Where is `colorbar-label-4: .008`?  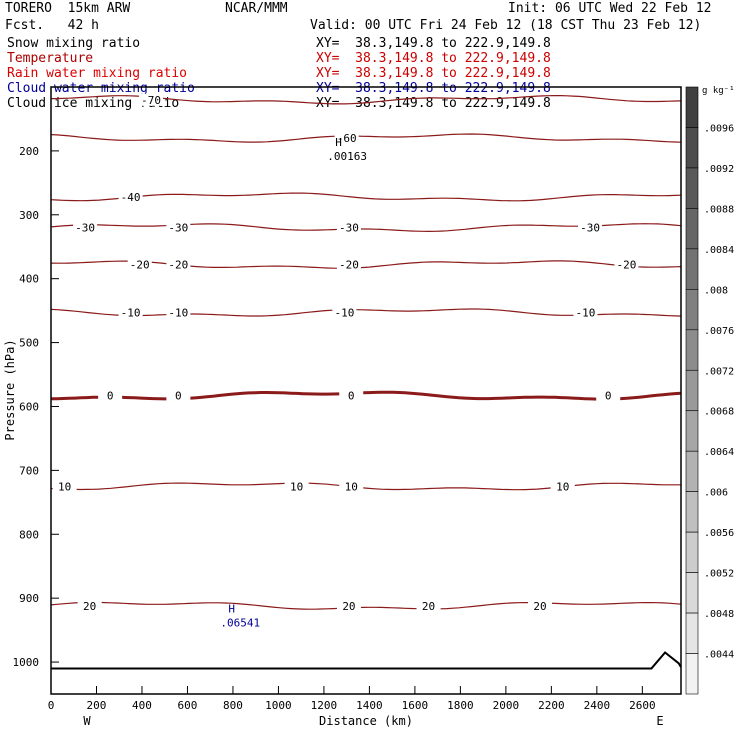 colorbar-label-4: .008 is located at coordinates (716, 290).